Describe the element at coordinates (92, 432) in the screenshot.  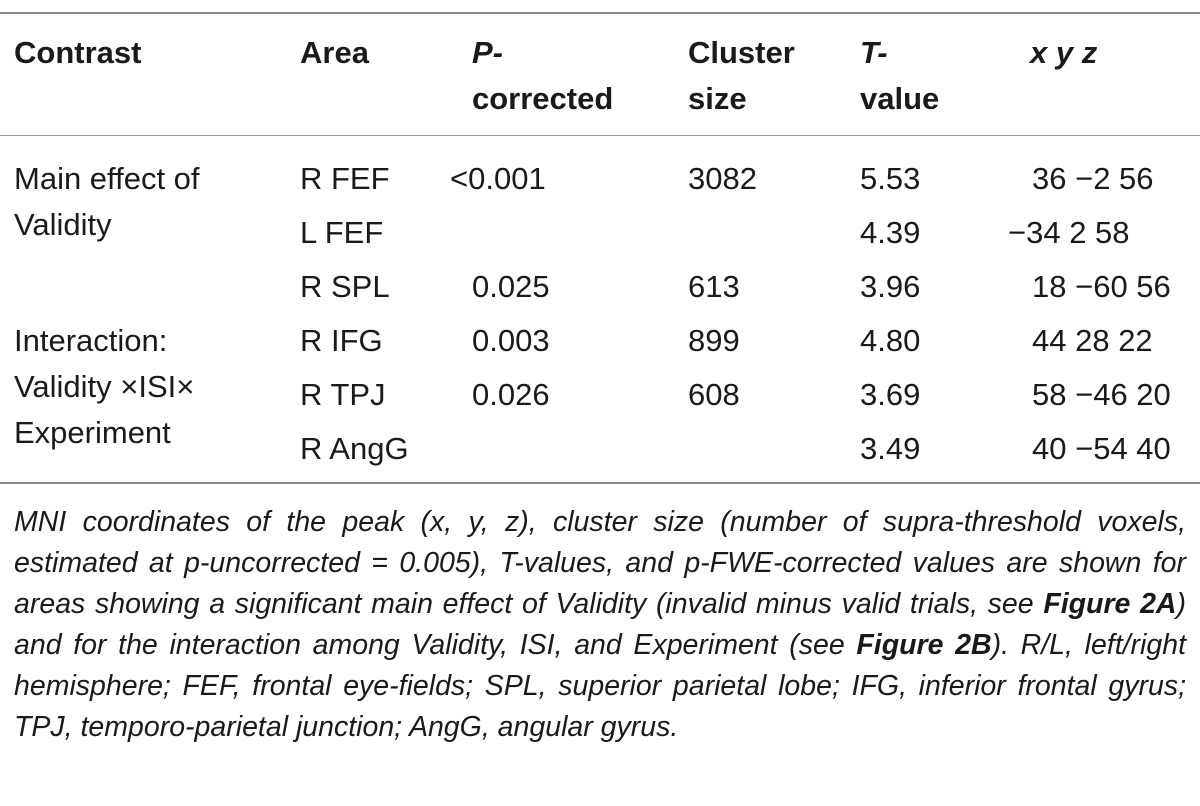
I see `contrast-interaction-line3: Experiment` at that location.